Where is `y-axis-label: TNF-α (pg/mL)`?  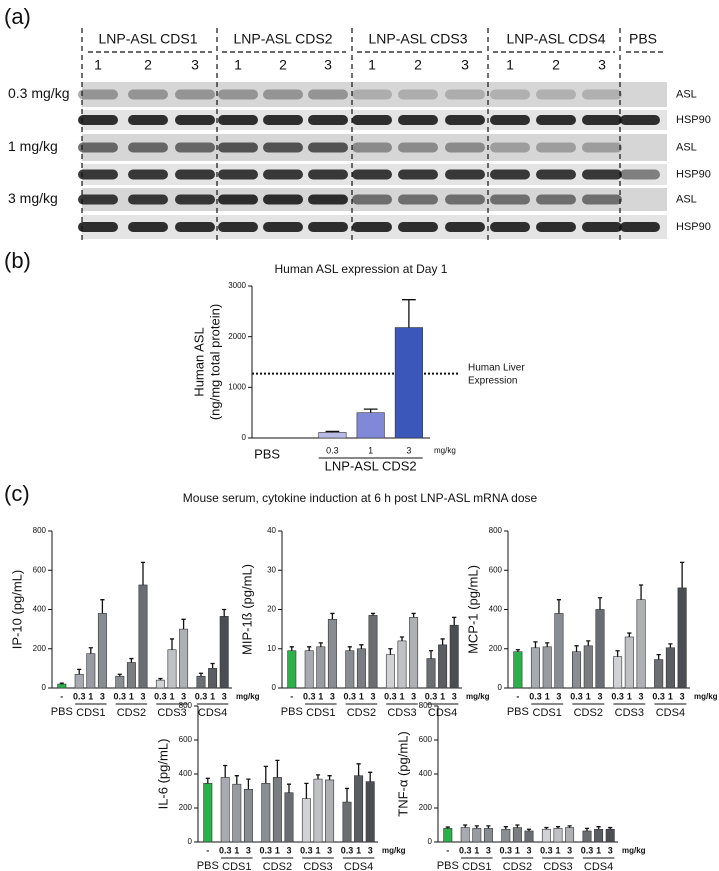
y-axis-label: TNF-α (pg/mL) is located at coordinates (402, 774).